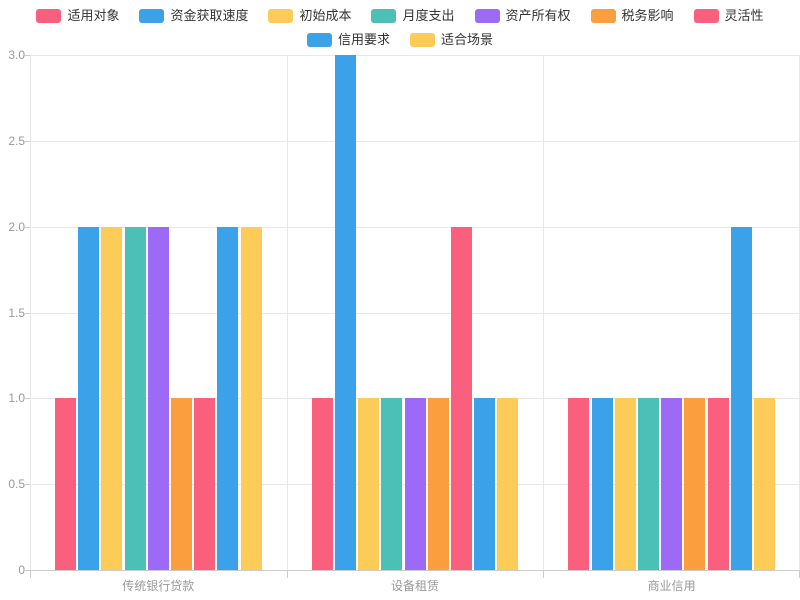 The height and width of the screenshot is (600, 800). I want to click on x-axis-line, so click(412, 570).